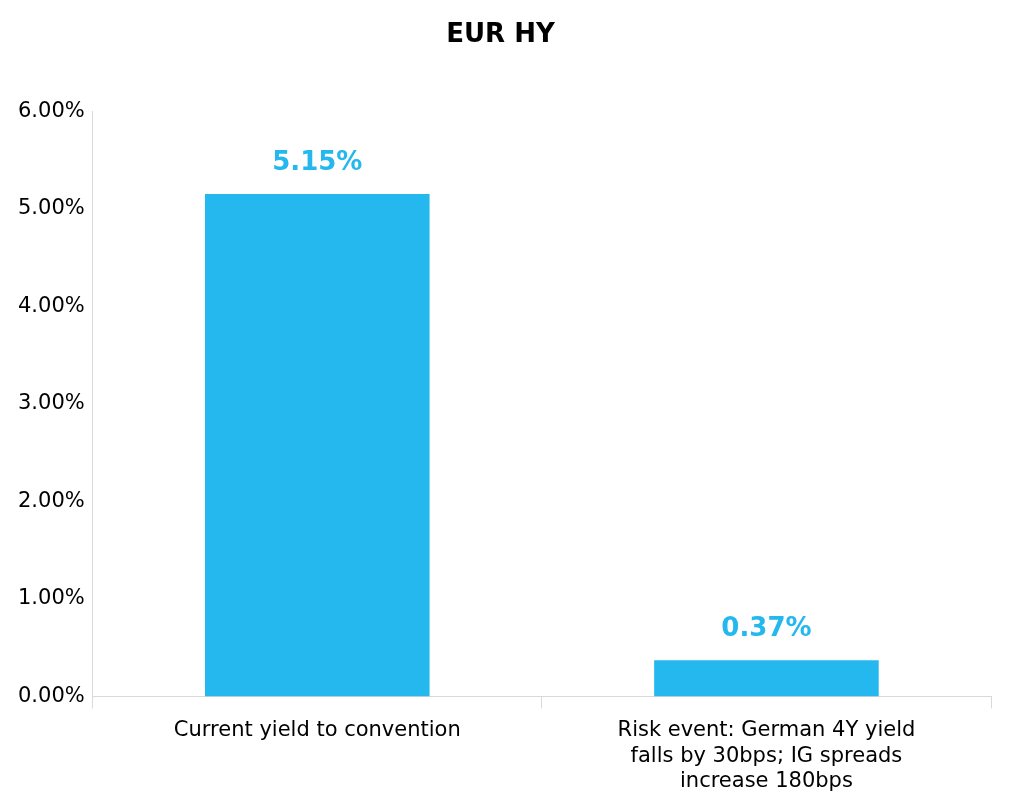 The image size is (1011, 809). What do you see at coordinates (51, 499) in the screenshot?
I see `y-tick-label: 2.00%` at bounding box center [51, 499].